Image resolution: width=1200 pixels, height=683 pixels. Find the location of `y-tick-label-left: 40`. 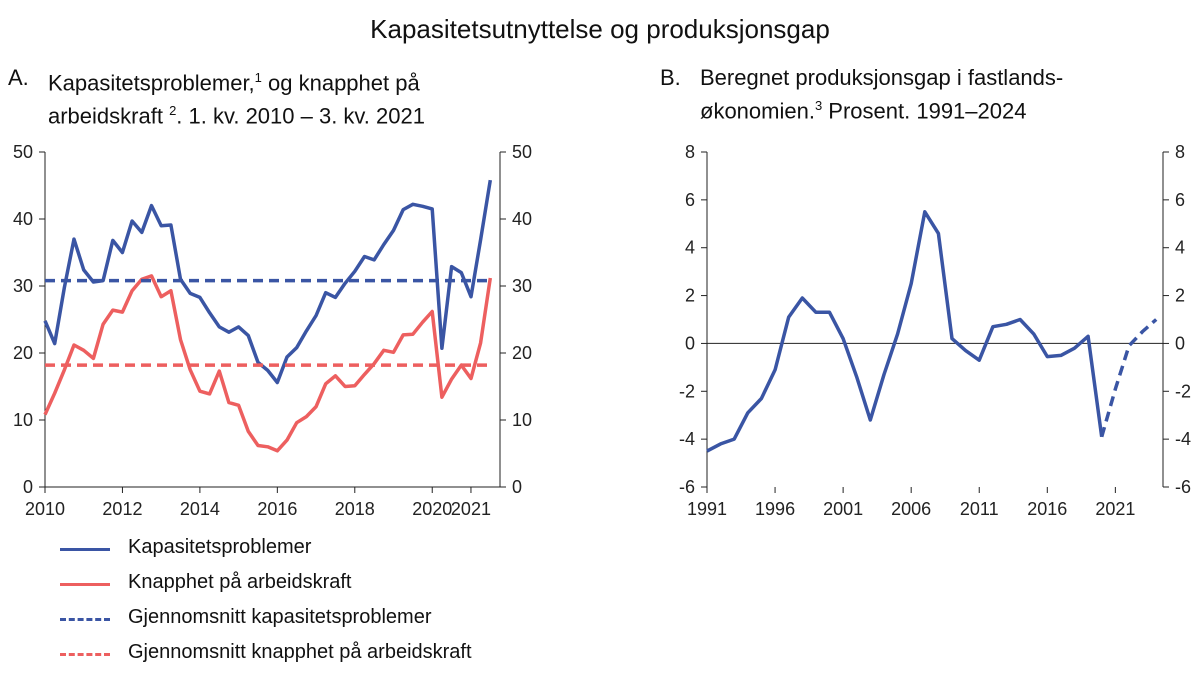

y-tick-label-left: 40 is located at coordinates (23, 219).